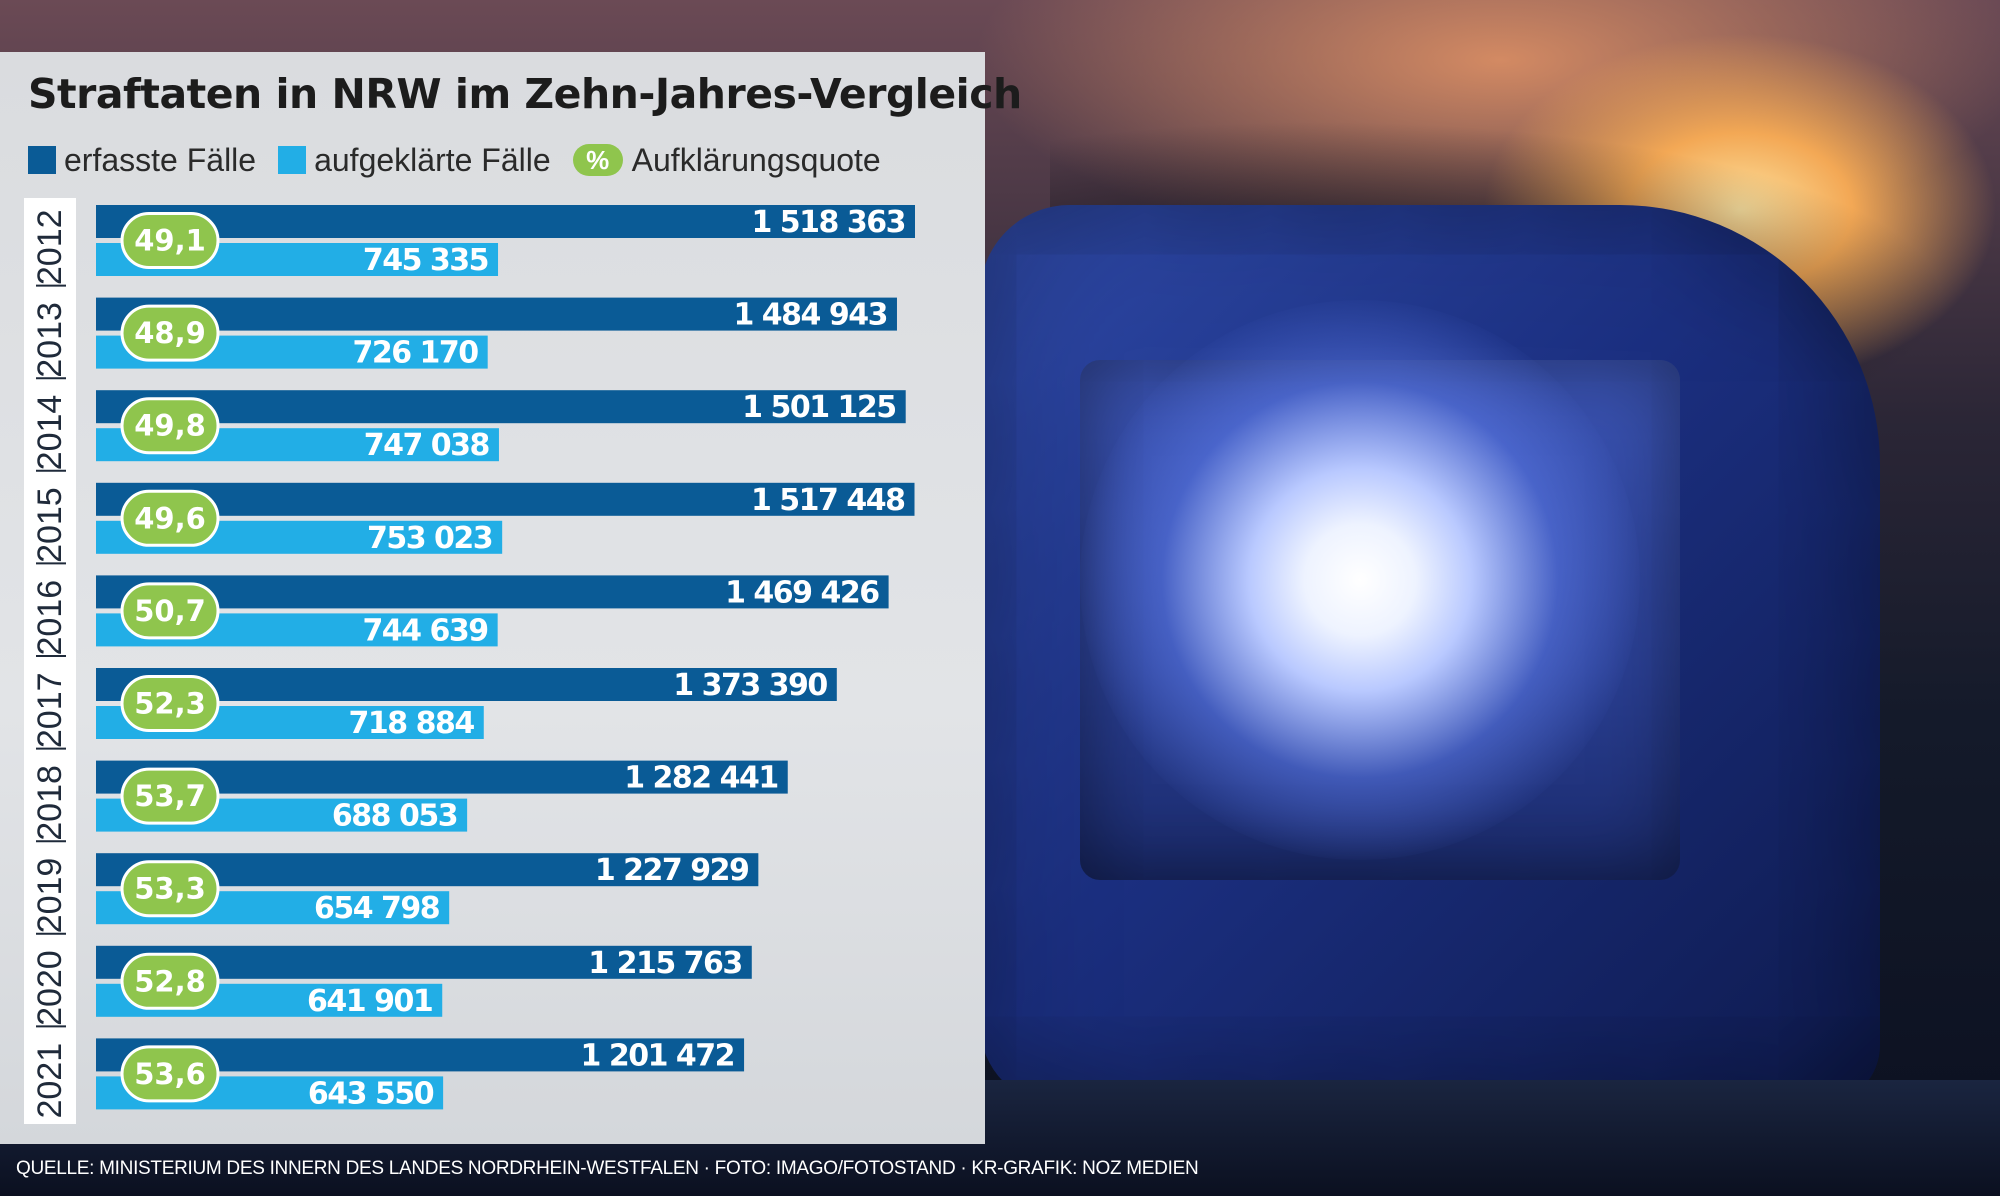 The width and height of the screenshot is (2000, 1196). Describe the element at coordinates (828, 500) in the screenshot. I see `value-label-erfasst-2015: 1 517 448` at that location.